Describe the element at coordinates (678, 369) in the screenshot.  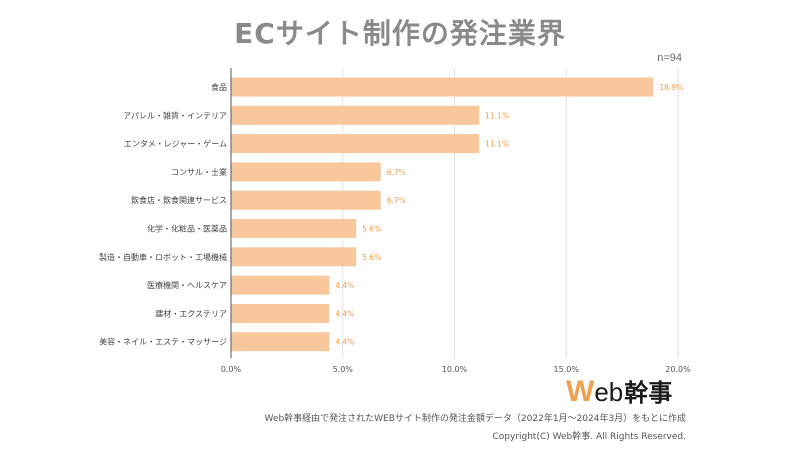
I see `x-tick-label: 20.0%` at that location.